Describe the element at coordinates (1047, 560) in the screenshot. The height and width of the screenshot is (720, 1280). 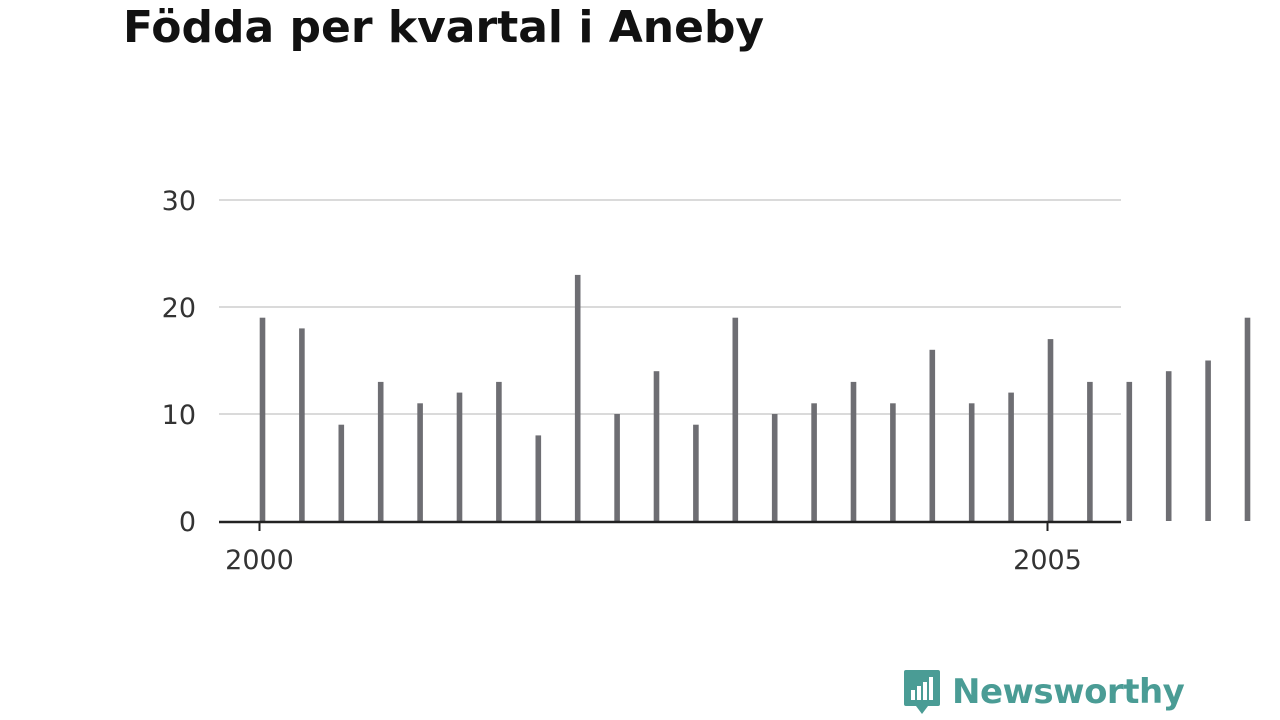
I see `x-tick-label: 2005` at that location.